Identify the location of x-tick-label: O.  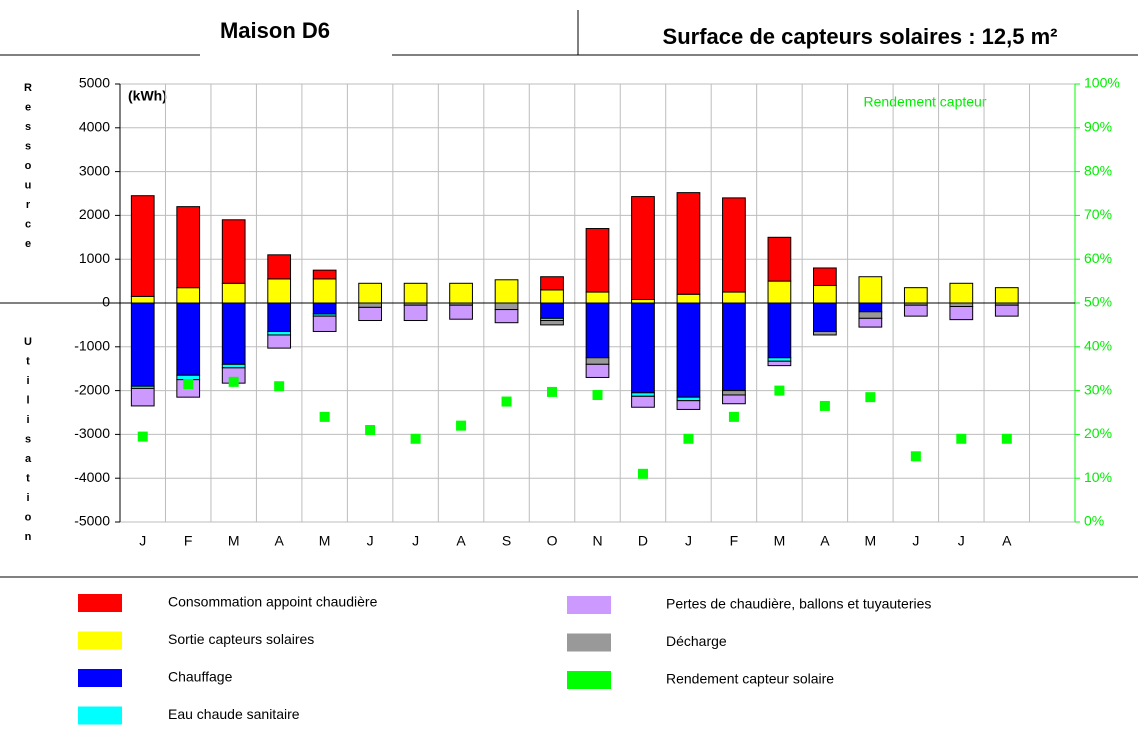
(552, 541).